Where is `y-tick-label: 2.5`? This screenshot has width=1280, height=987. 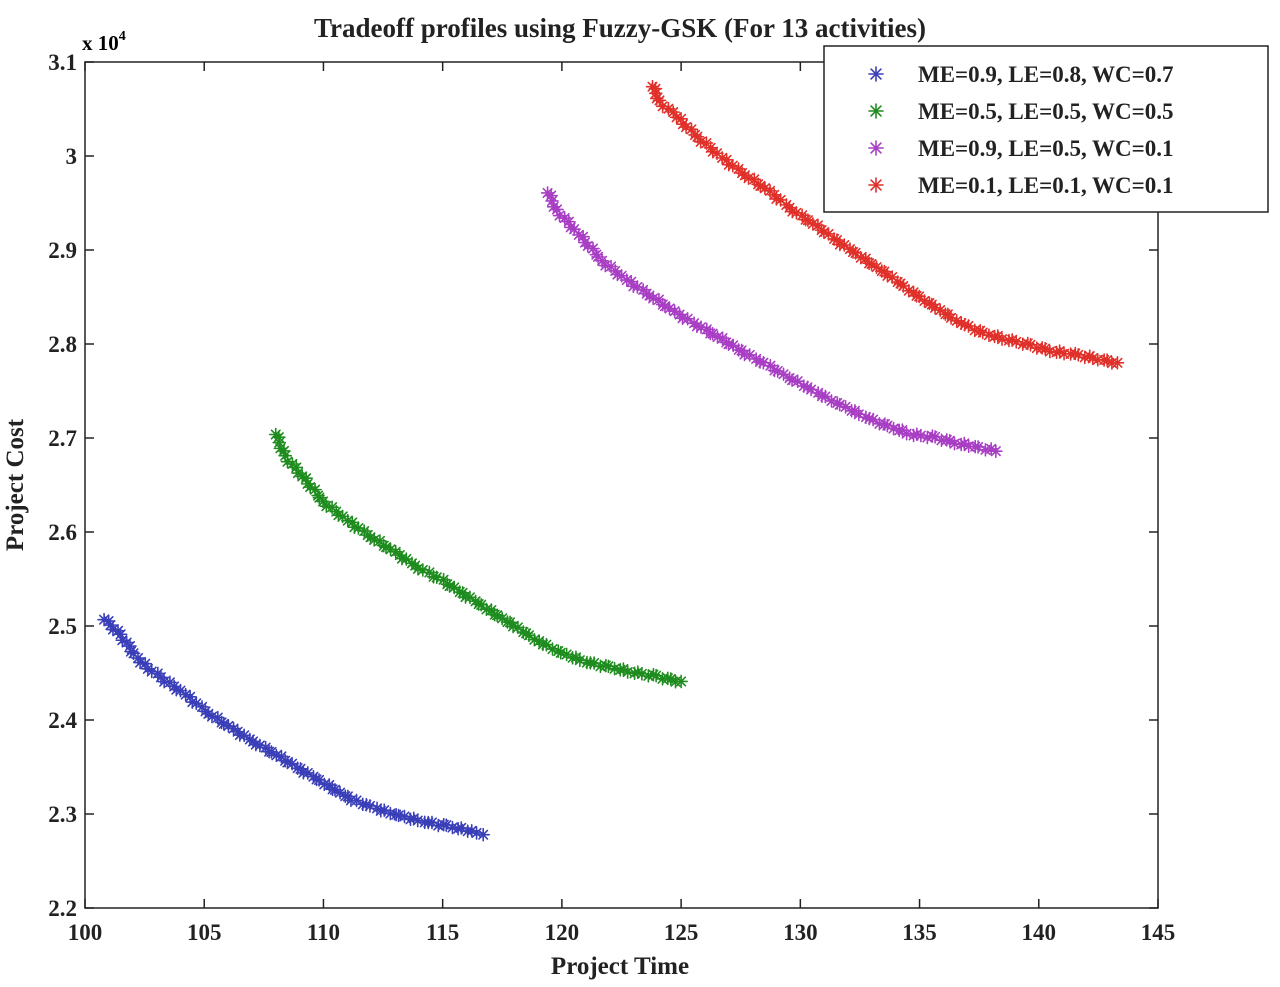
y-tick-label: 2.5 is located at coordinates (62, 626).